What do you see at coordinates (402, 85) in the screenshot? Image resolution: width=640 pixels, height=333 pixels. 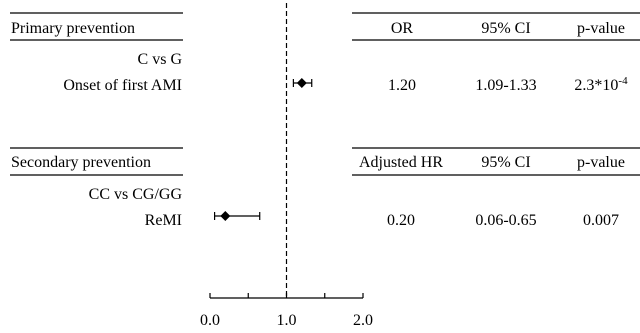 I see `primary-estimate-value: 1.20` at bounding box center [402, 85].